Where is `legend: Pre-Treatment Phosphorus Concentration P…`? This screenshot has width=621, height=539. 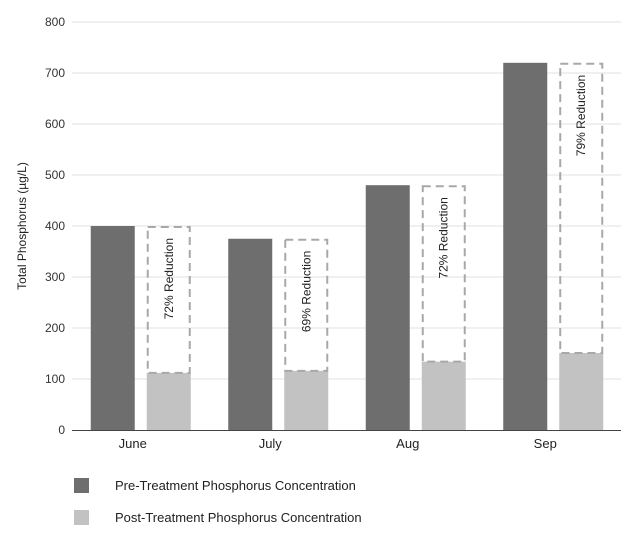
legend: Pre-Treatment Phosphorus Concentration P… is located at coordinates (218, 507).